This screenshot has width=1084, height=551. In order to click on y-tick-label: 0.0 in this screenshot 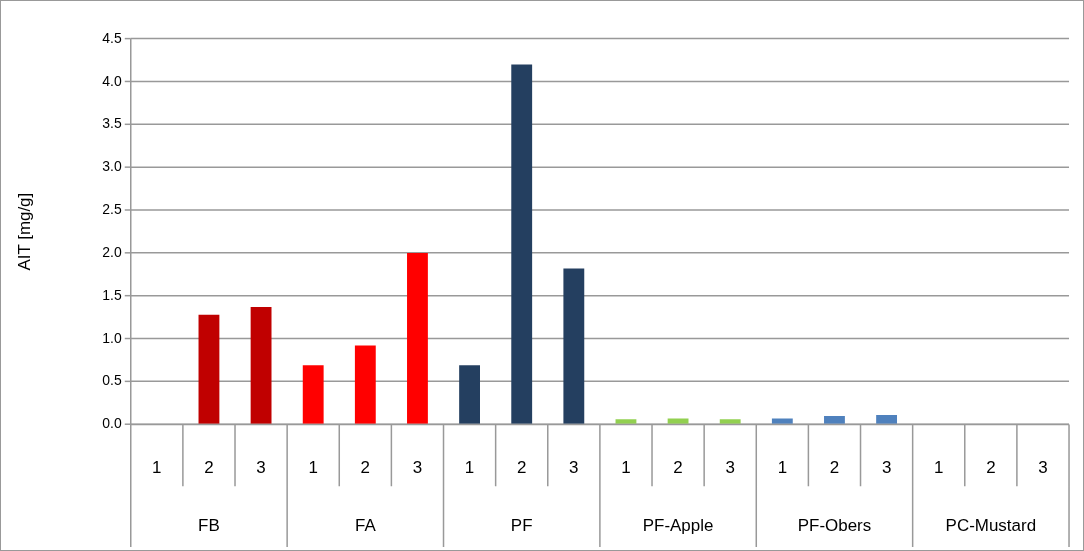, I will do `click(112, 423)`.